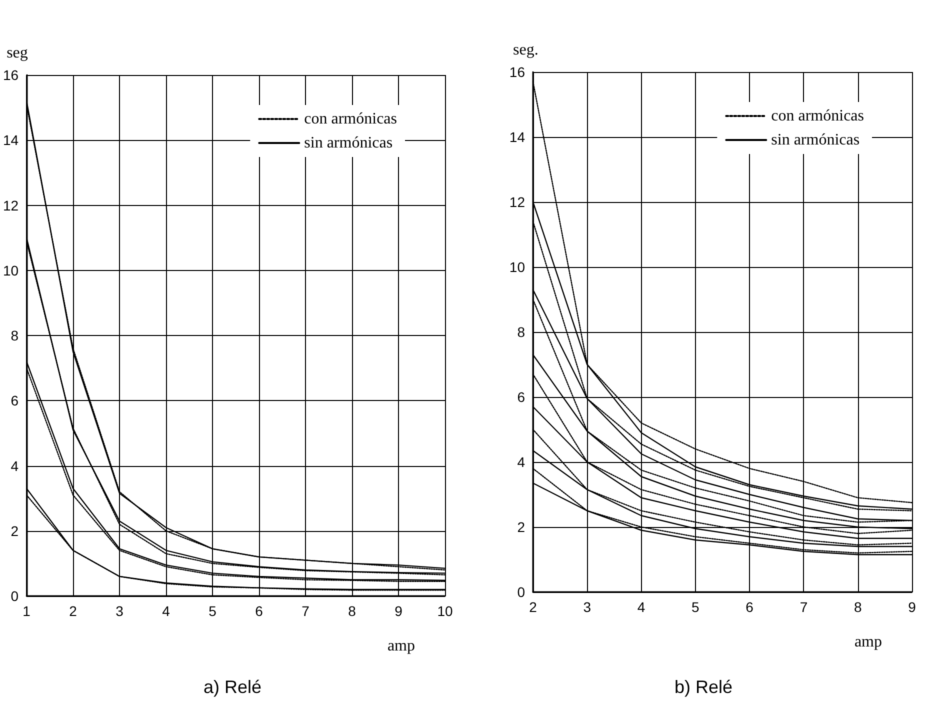 This screenshot has width=937, height=709. Describe the element at coordinates (445, 611) in the screenshot. I see `x-tick-label: 10` at that location.